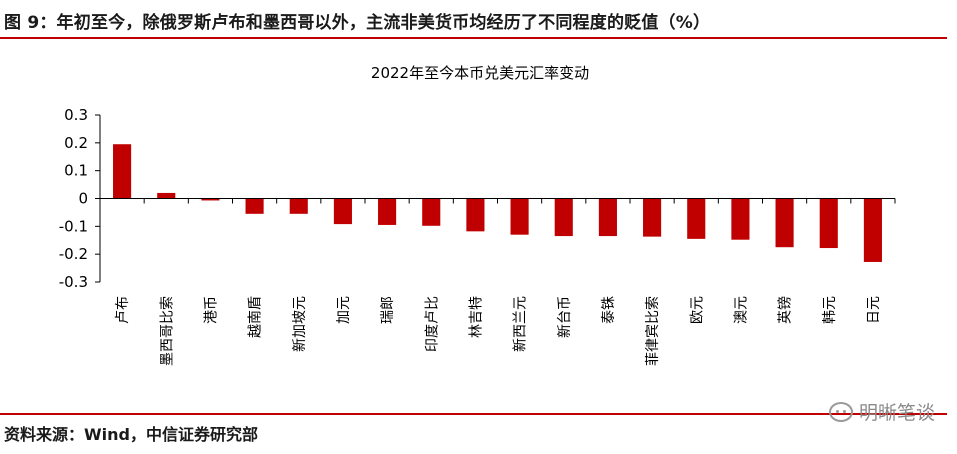 The height and width of the screenshot is (454, 957). What do you see at coordinates (785, 310) in the screenshot?
I see `x-tick-label: 英镑` at bounding box center [785, 310].